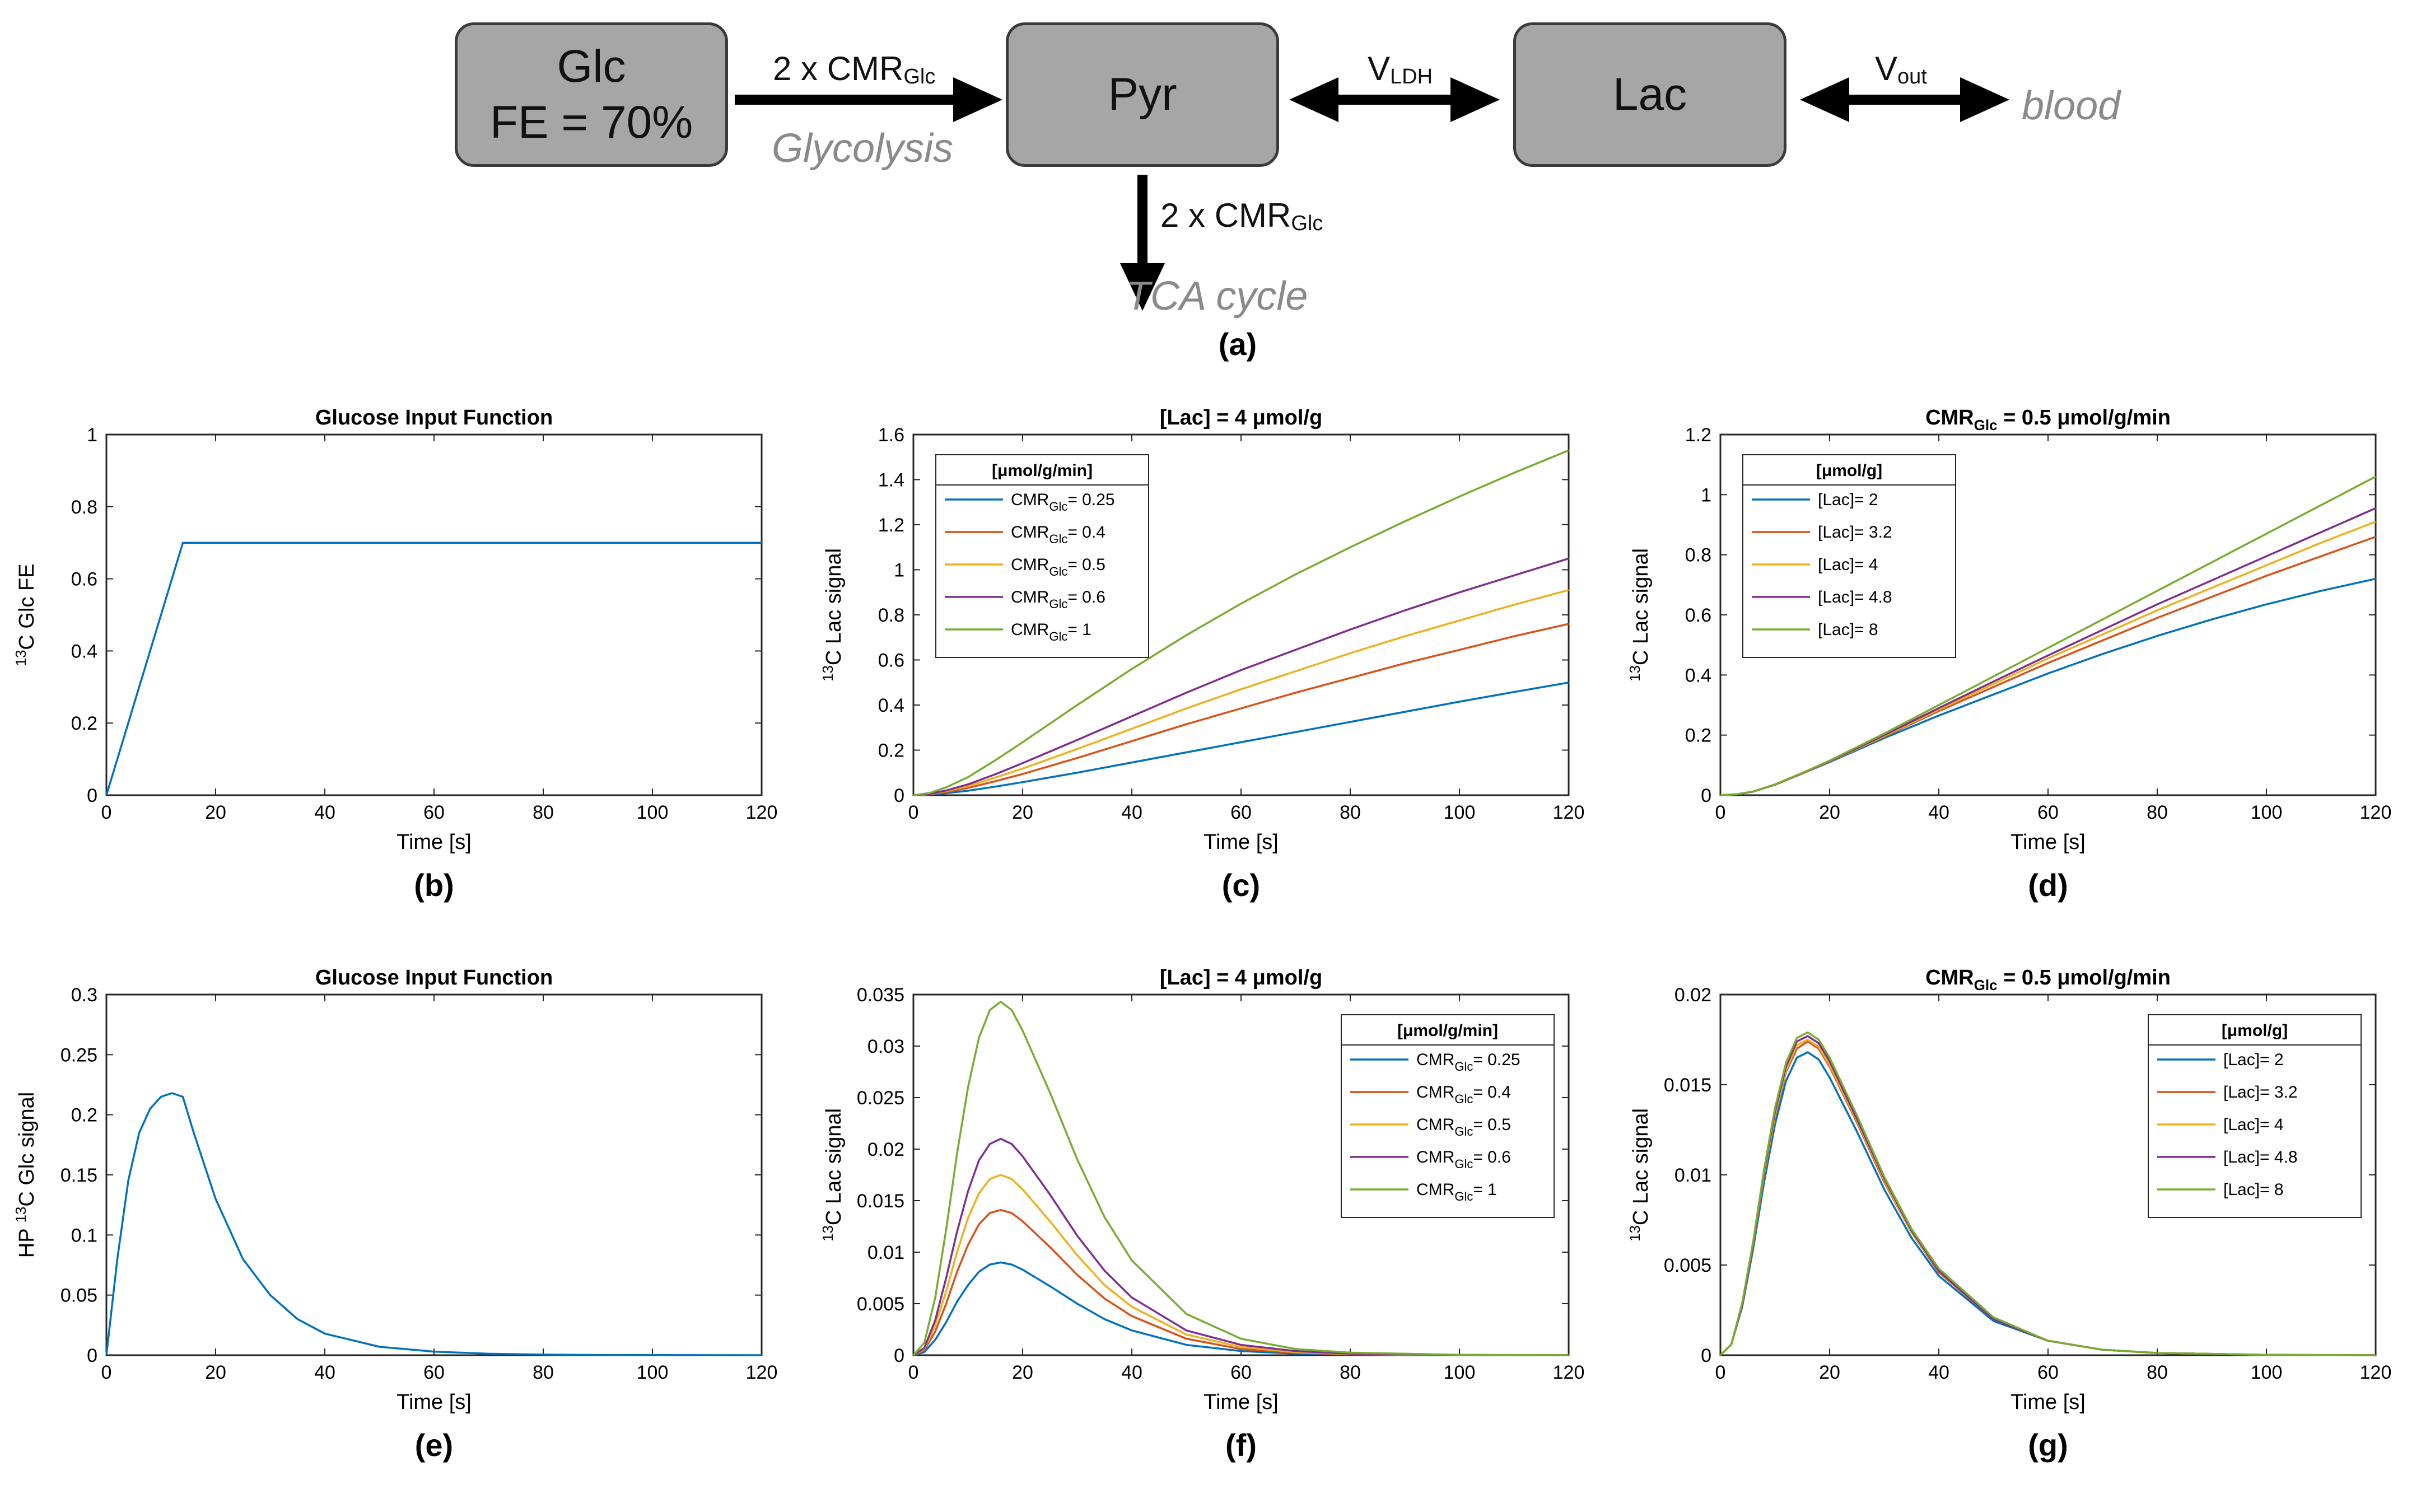 The image size is (2421, 1512). What do you see at coordinates (885, 1046) in the screenshot?
I see `y-tick-label: 0.03` at bounding box center [885, 1046].